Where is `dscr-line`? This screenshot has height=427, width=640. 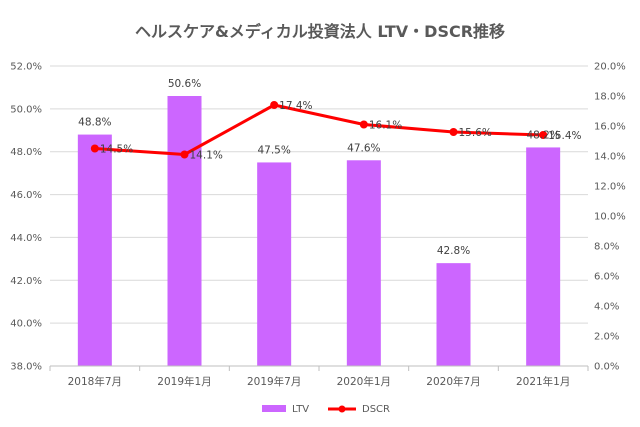
dscr-line is located at coordinates (319, 130).